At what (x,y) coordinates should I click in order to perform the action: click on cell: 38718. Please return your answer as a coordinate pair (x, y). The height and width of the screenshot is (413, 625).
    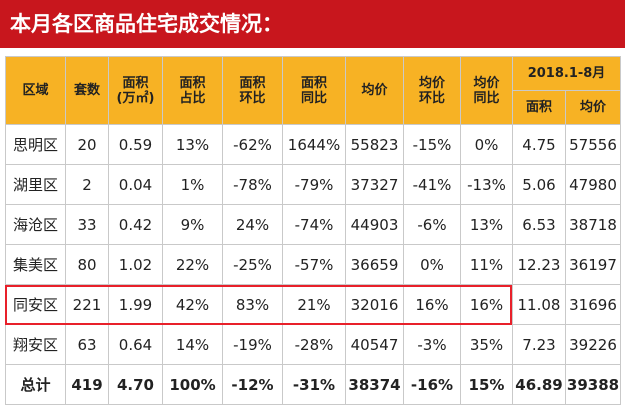
    Looking at the image, I should click on (593, 224).